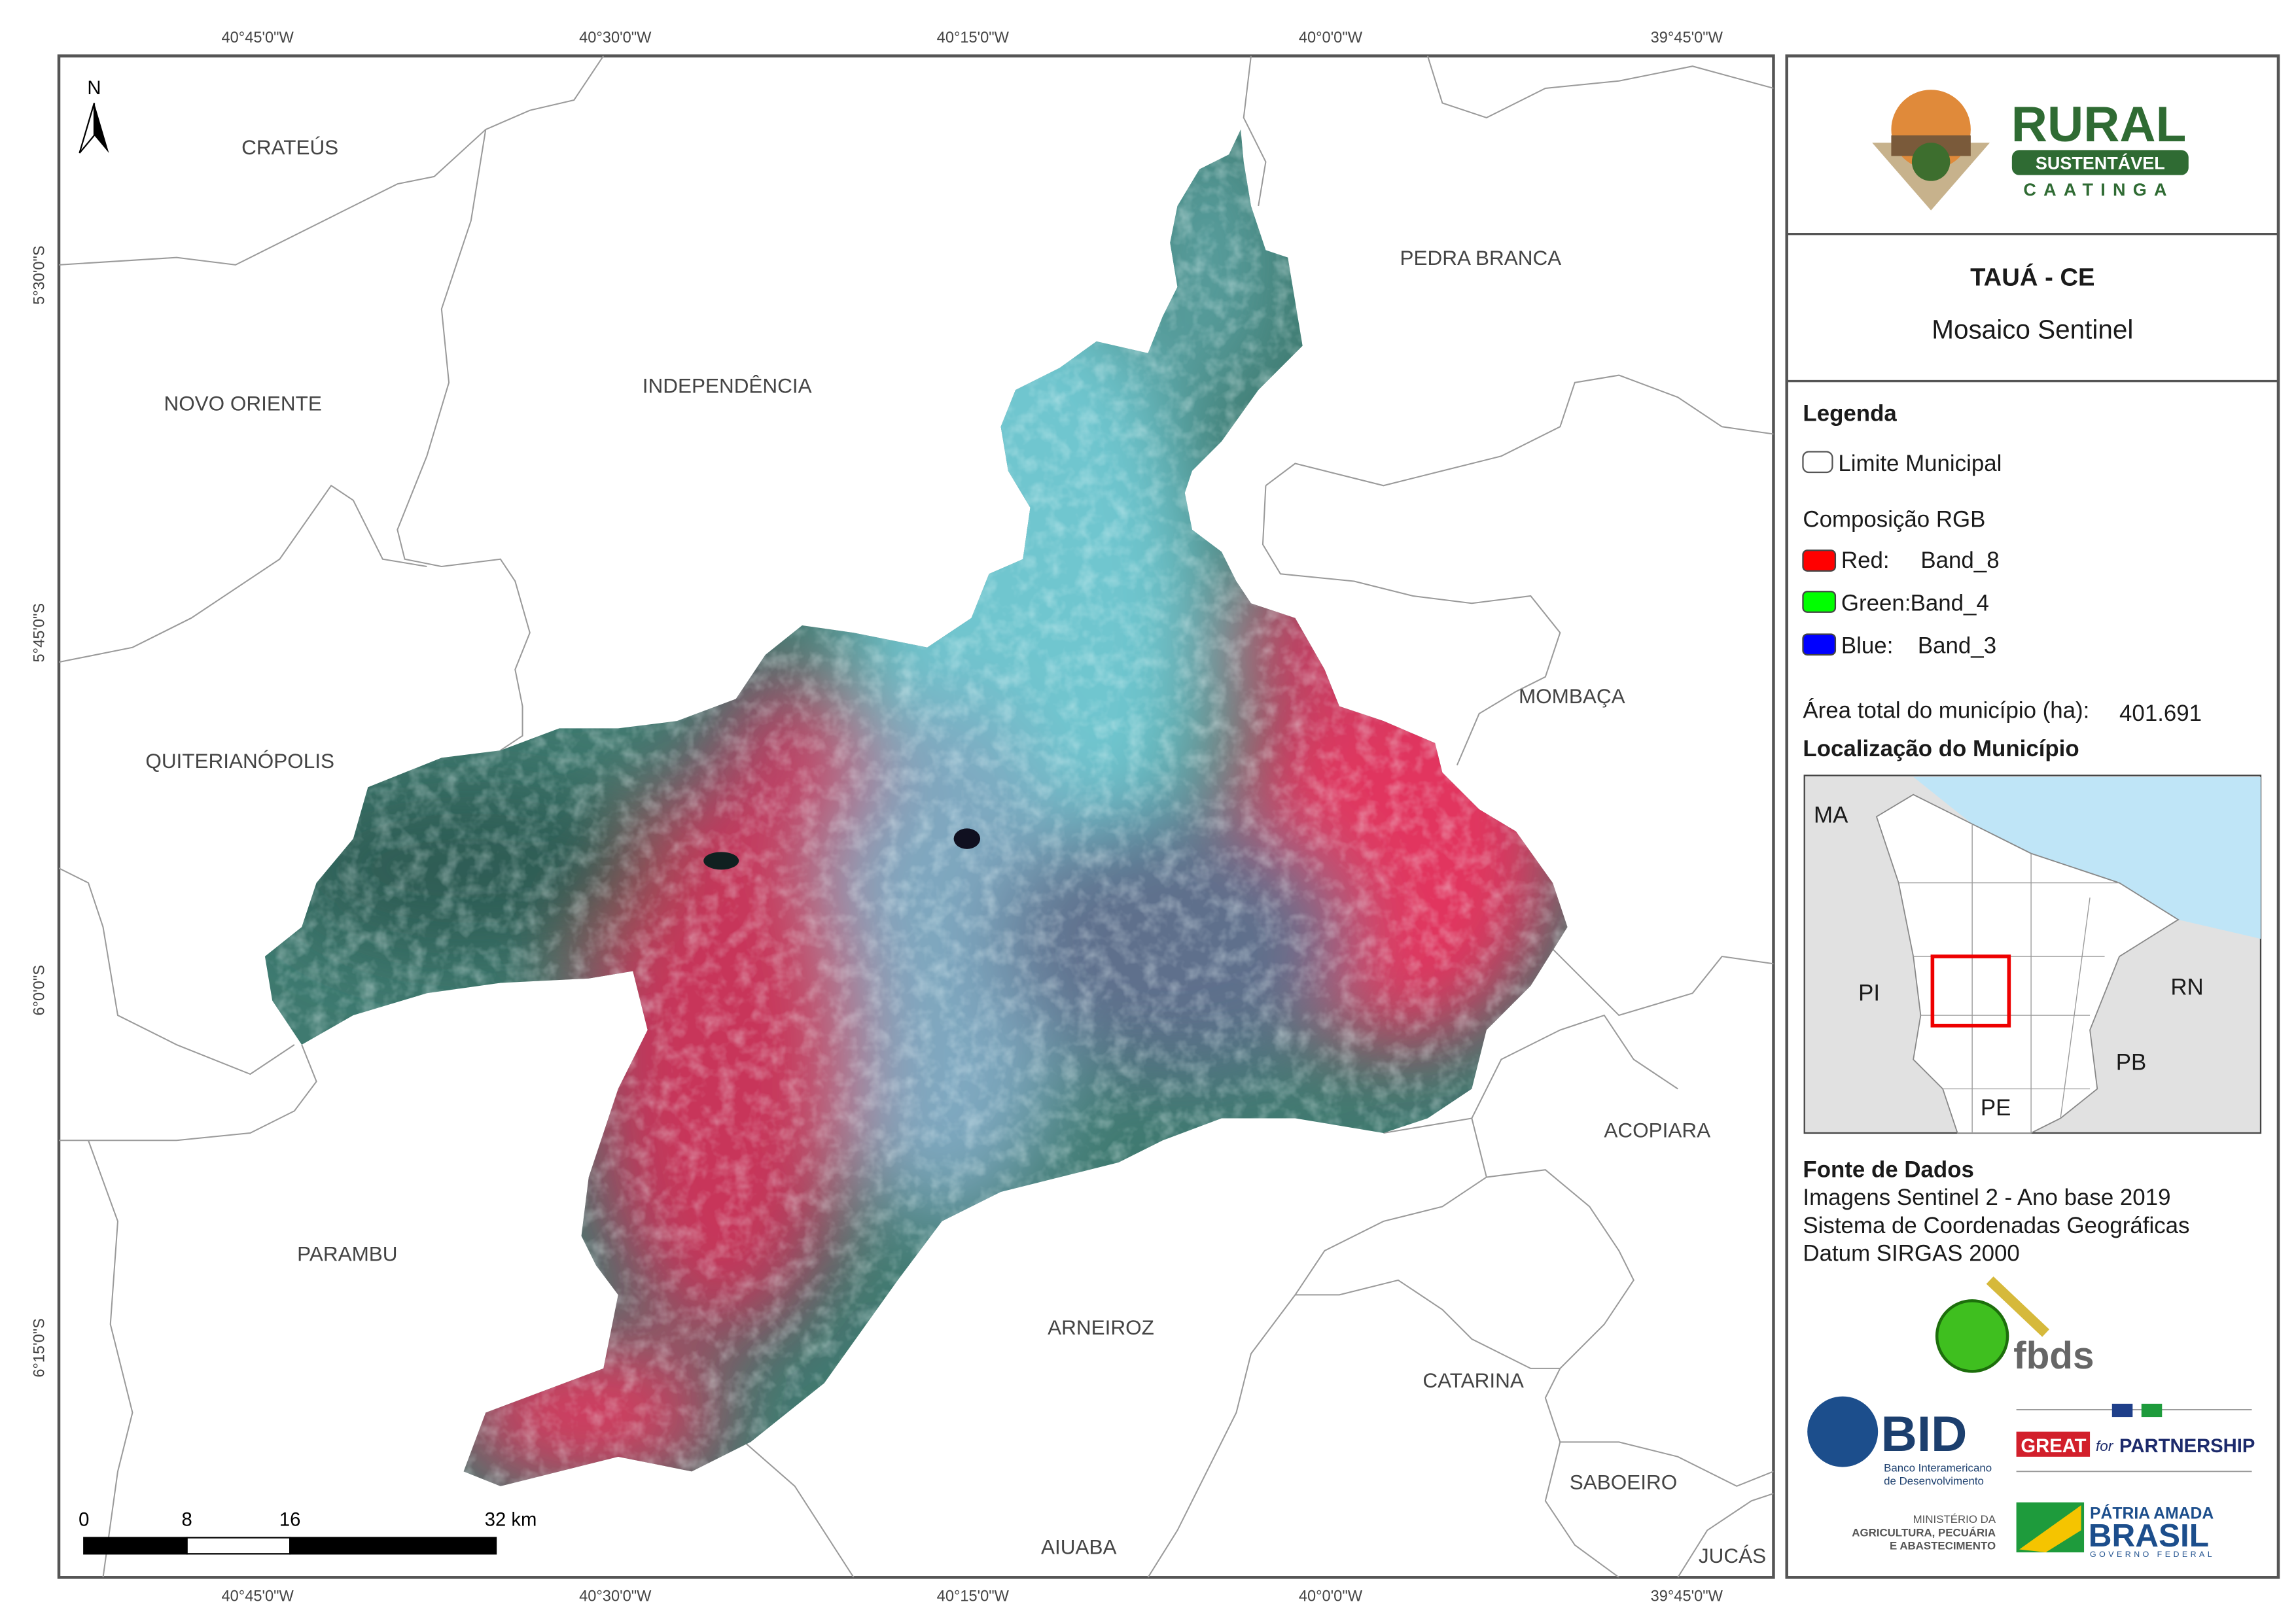  What do you see at coordinates (94, 88) in the screenshot?
I see `north-label: N` at bounding box center [94, 88].